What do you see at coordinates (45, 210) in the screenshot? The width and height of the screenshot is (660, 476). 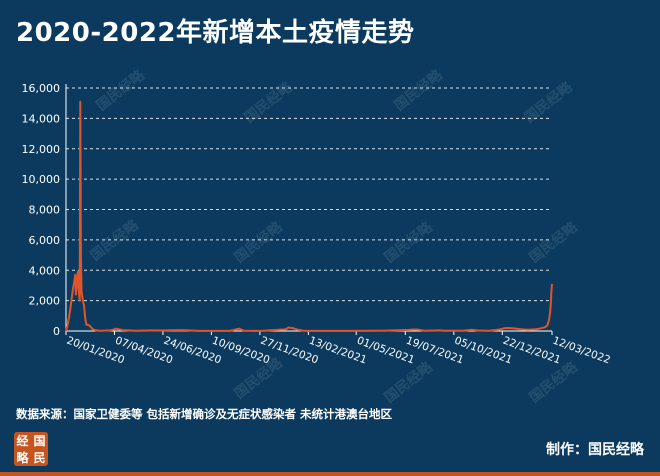 I see `y-tick-label: 8,000` at bounding box center [45, 210].